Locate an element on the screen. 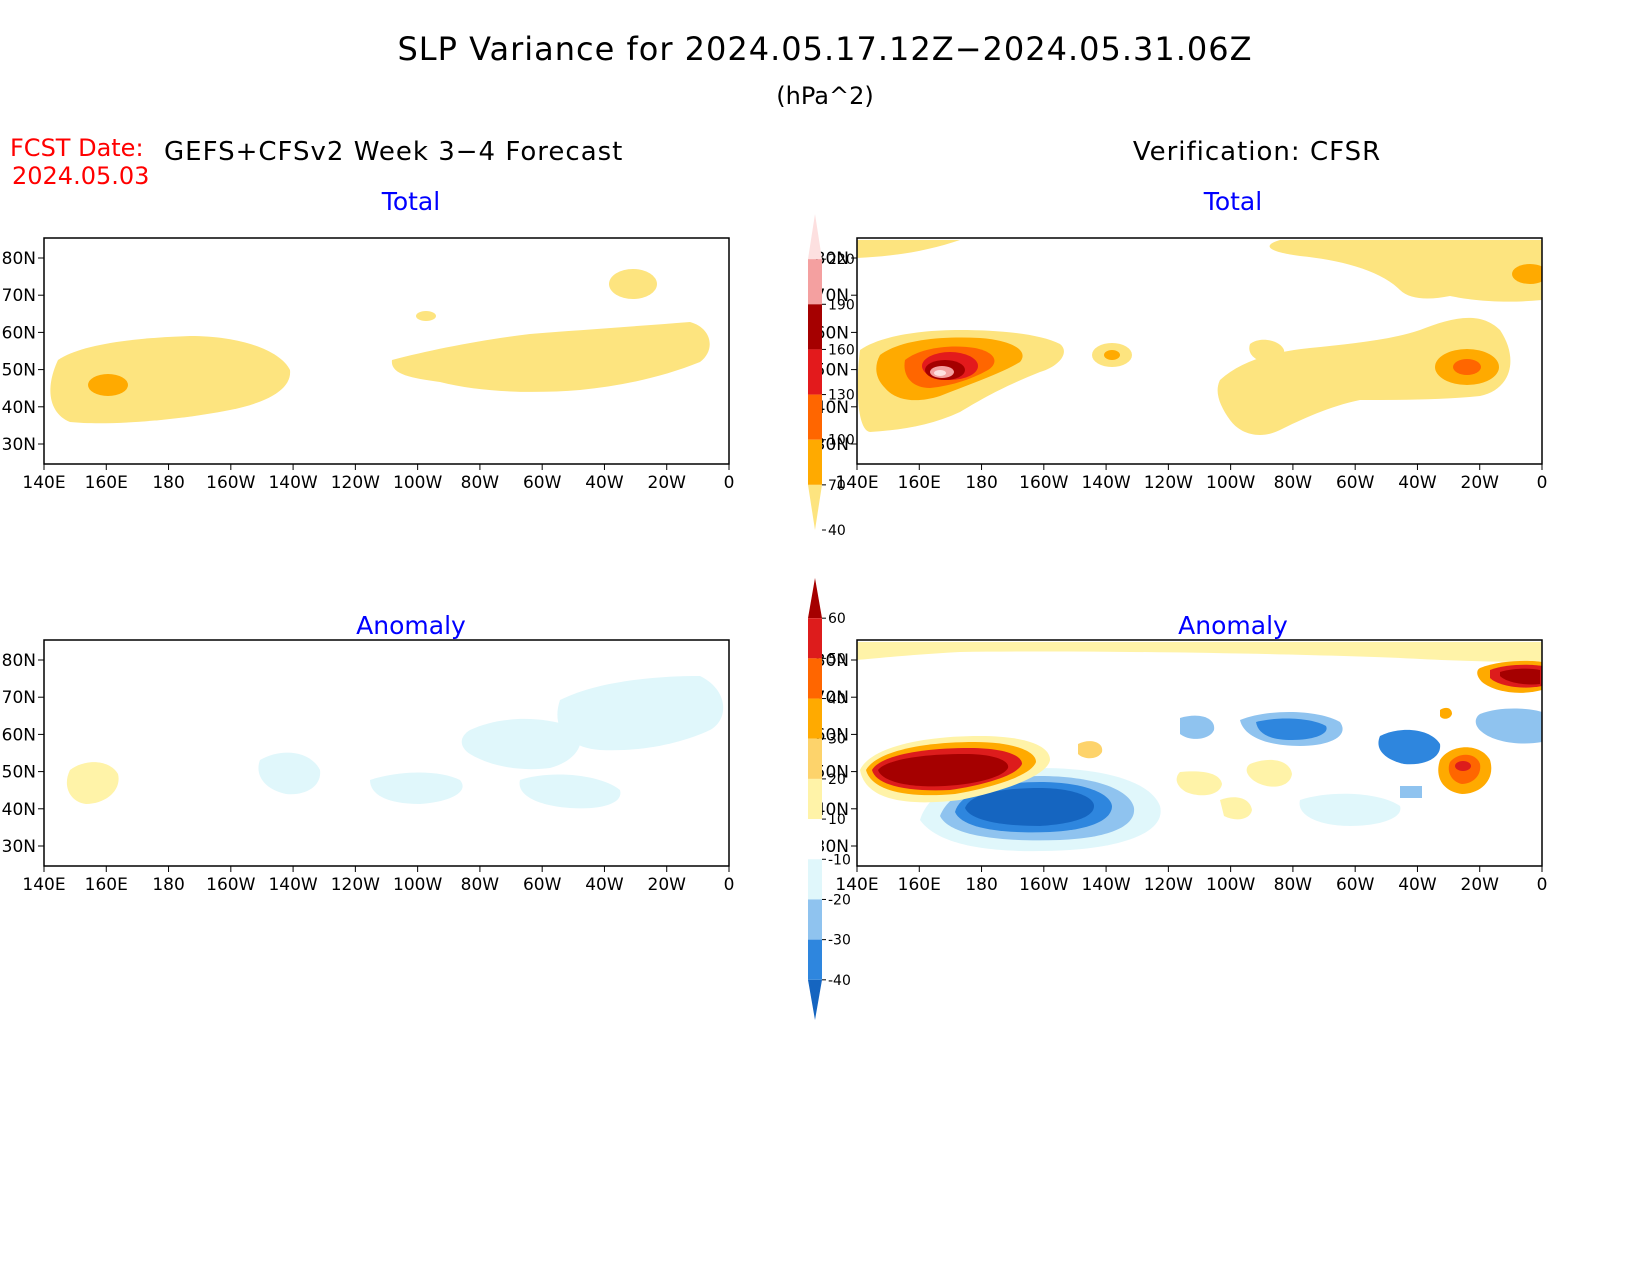 Image resolution: width=1650 pixels, height=1275 pixels. lon-tick-label-verification-total: 80W is located at coordinates (1293, 483).